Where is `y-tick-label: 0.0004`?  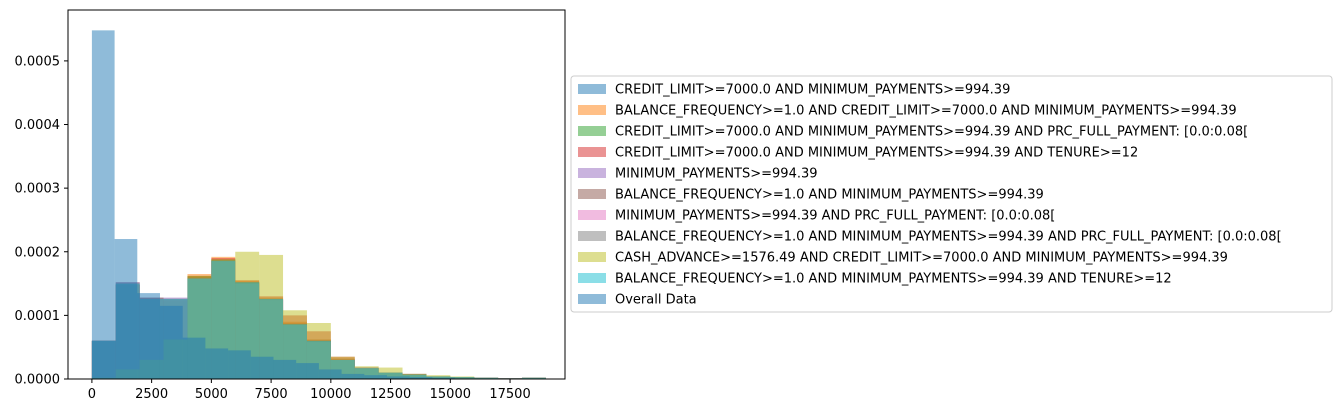 y-tick-label: 0.0004 is located at coordinates (38, 125).